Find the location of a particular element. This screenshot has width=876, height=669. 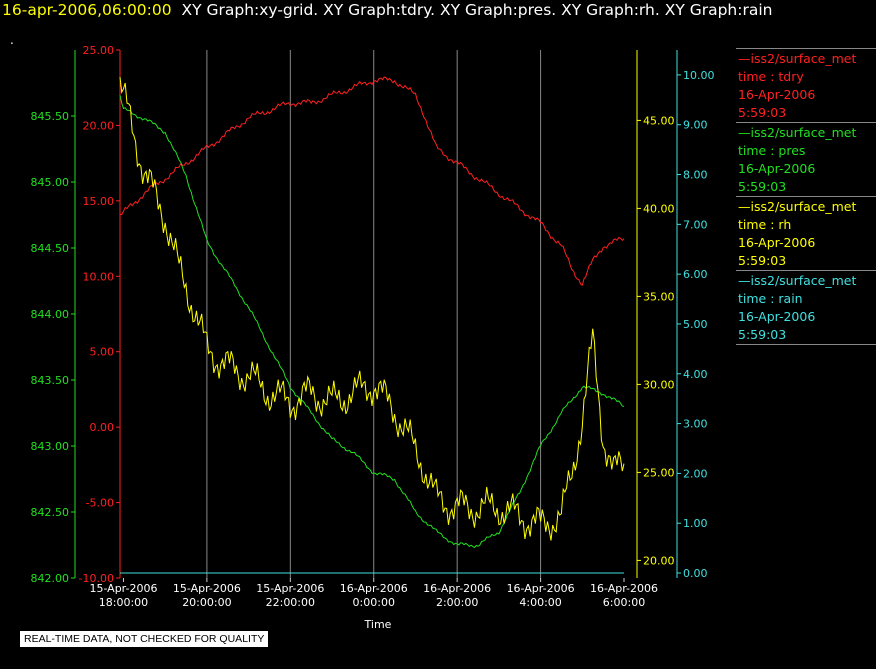

rain-tick-label: 6.00 is located at coordinates (695, 274).